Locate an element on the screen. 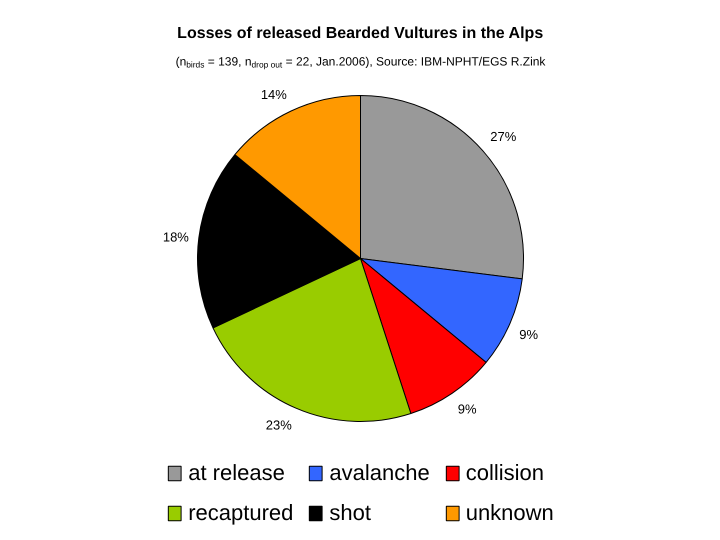  chart-title: Losses of released Bearded Vultures in the Alps is located at coordinates (360, 33).